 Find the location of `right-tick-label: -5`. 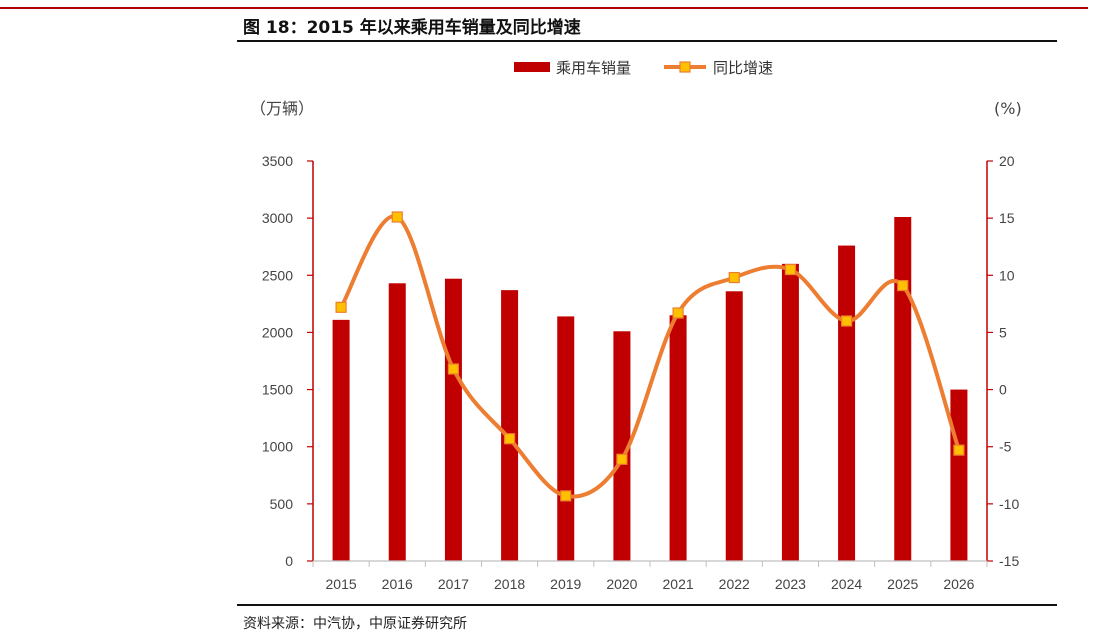

right-tick-label: -5 is located at coordinates (1005, 447).